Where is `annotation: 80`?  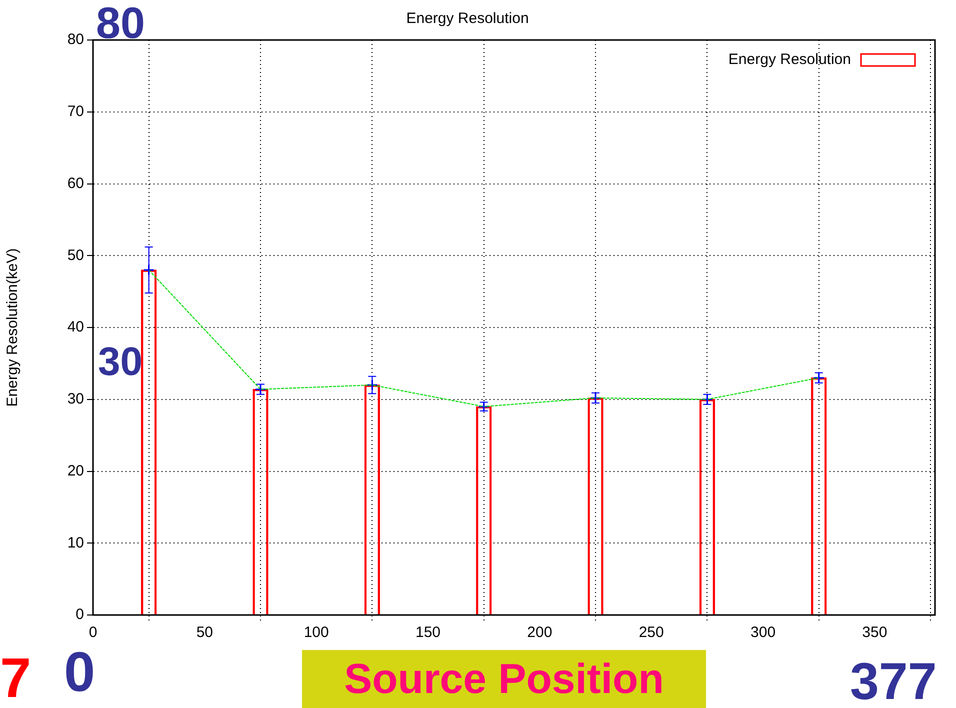 annotation: 80 is located at coordinates (120, 24).